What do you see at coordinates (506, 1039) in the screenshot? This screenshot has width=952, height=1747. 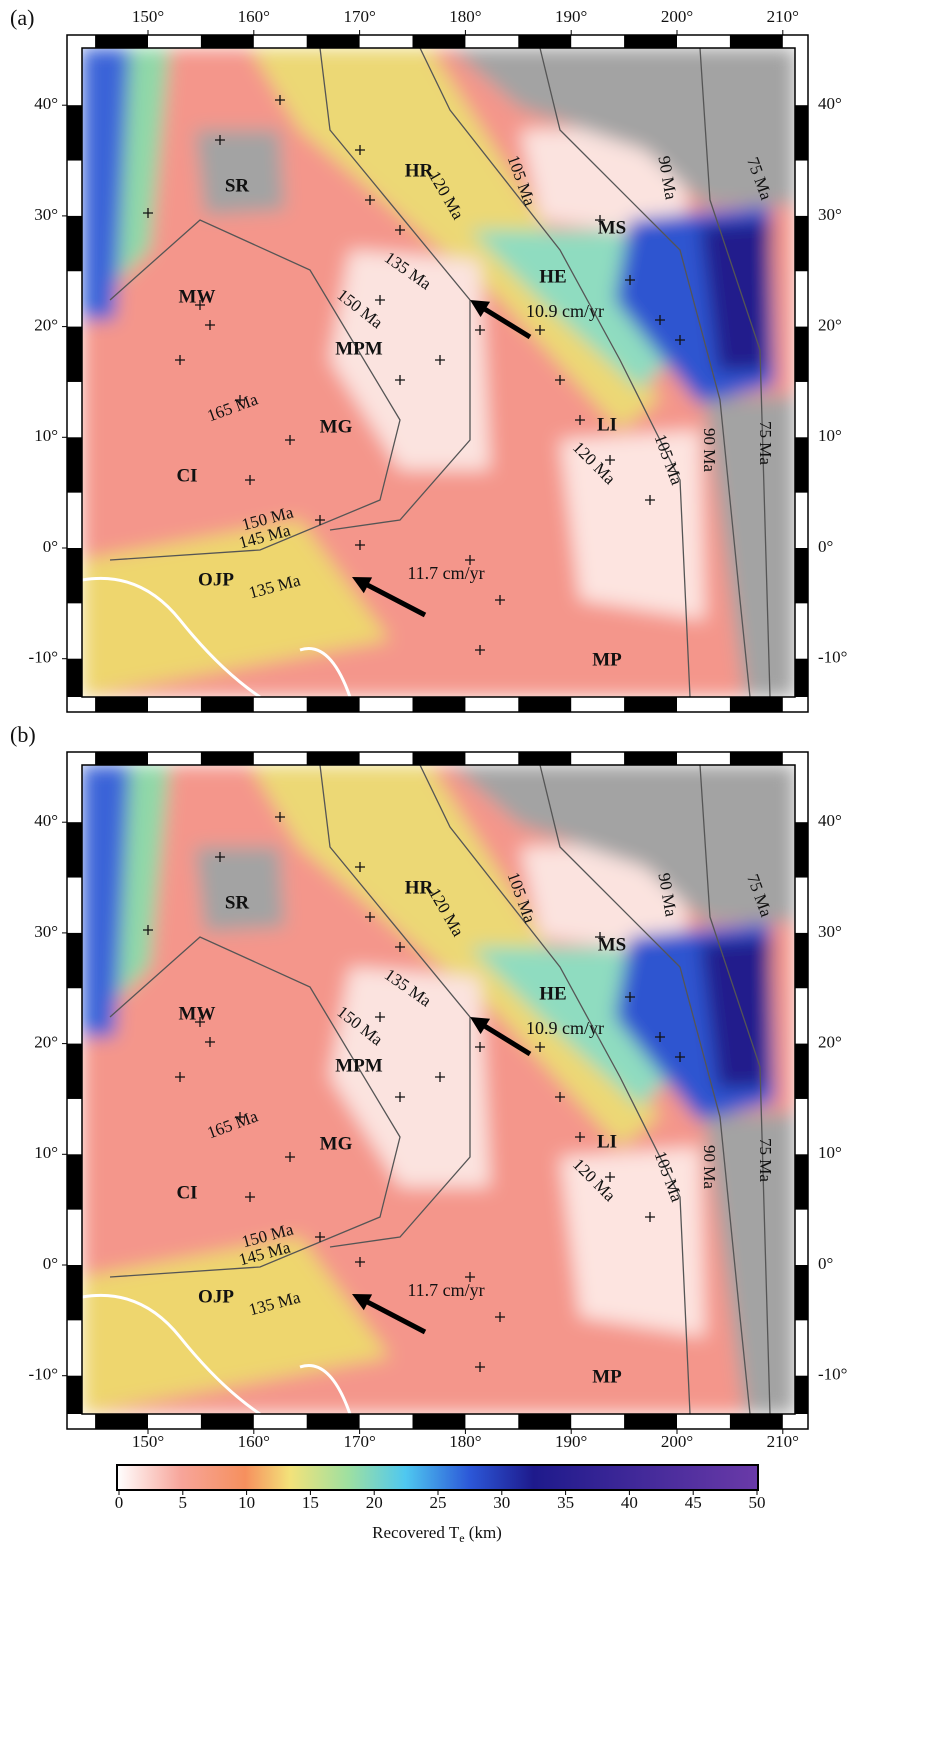 I see `plate-motion-arrow` at bounding box center [506, 1039].